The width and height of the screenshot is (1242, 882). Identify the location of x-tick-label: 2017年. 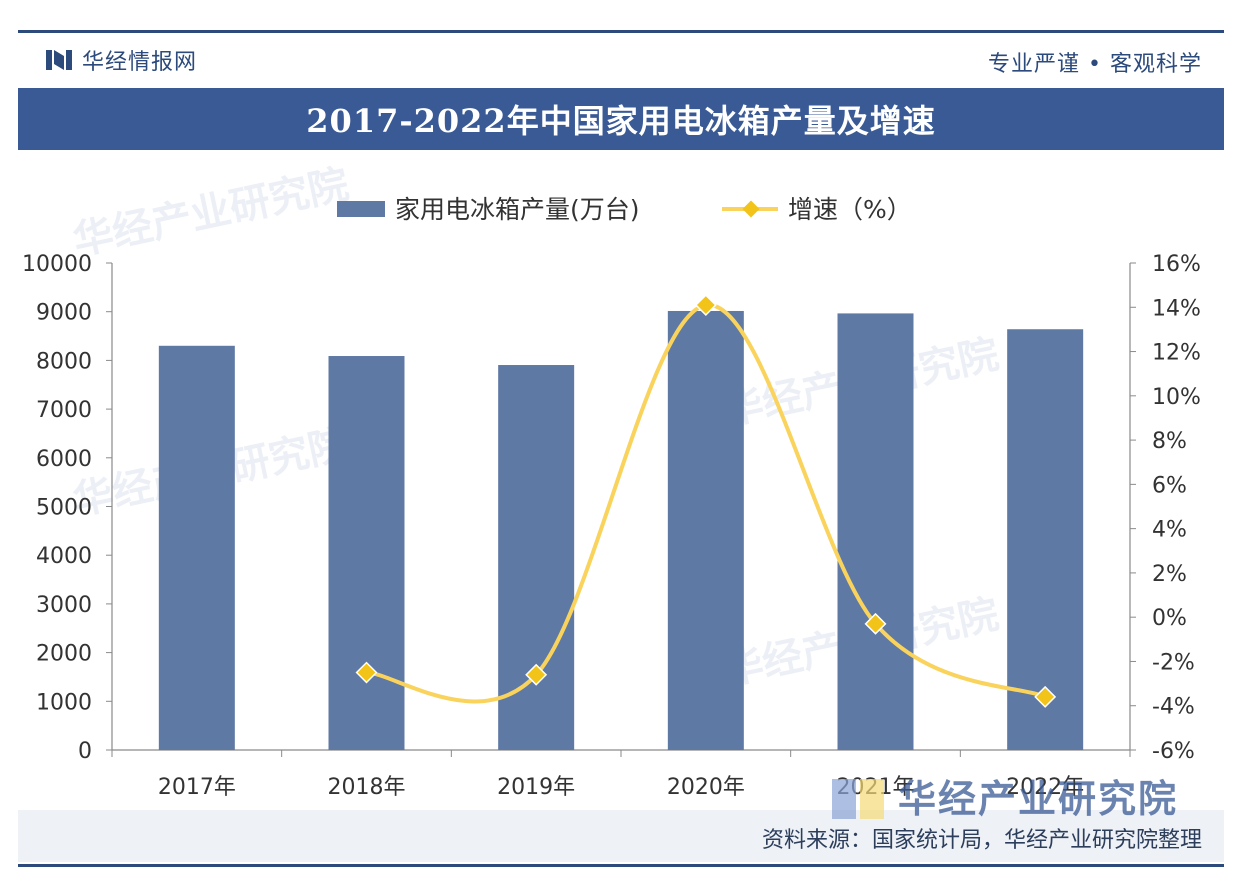
(197, 787).